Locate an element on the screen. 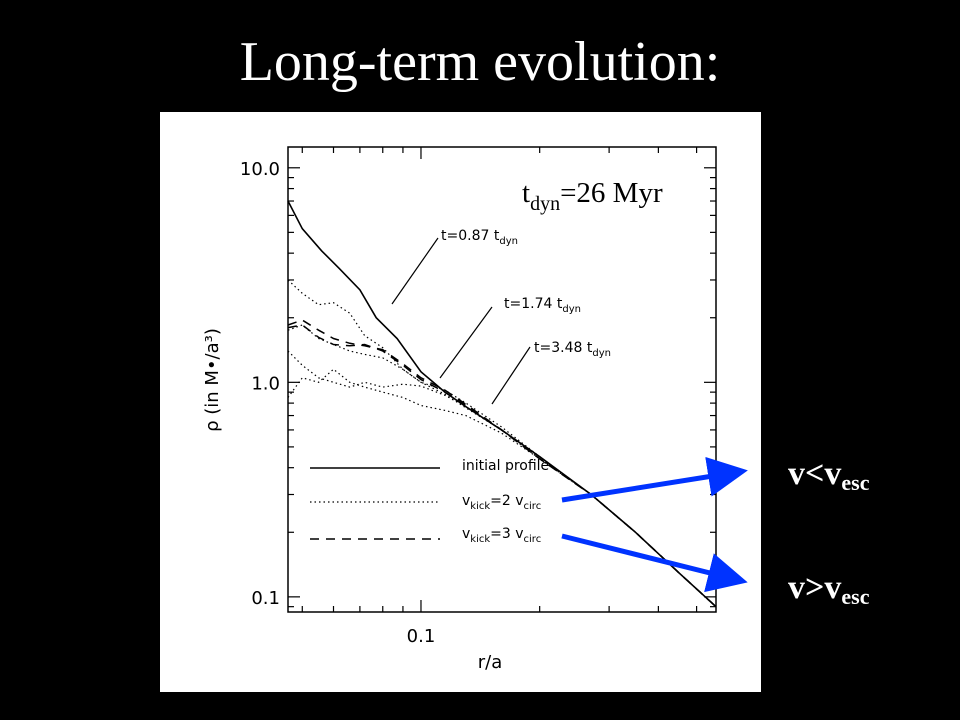 The height and width of the screenshot is (720, 960). x-axis-label: r/a is located at coordinates (490, 662).